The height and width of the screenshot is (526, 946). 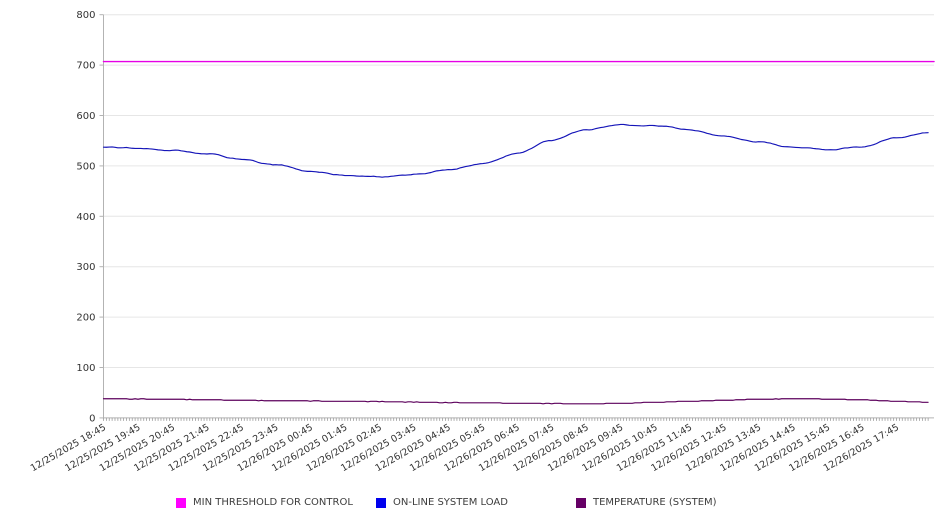 What do you see at coordinates (92, 418) in the screenshot?
I see `y-axis-tick-label: 0` at bounding box center [92, 418].